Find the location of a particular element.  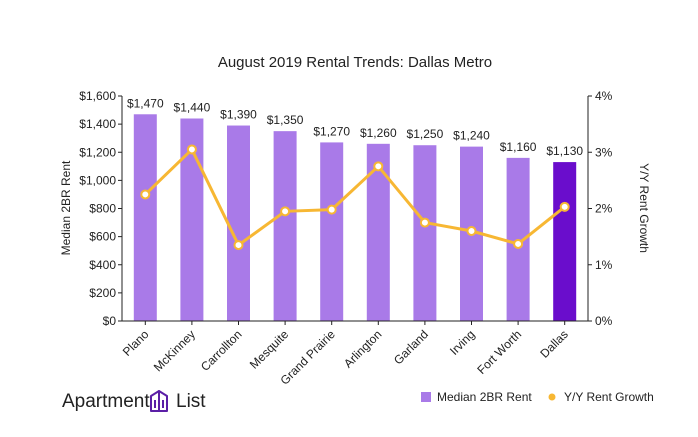

y-axis-title: Median 2BR Rent is located at coordinates (66, 207).